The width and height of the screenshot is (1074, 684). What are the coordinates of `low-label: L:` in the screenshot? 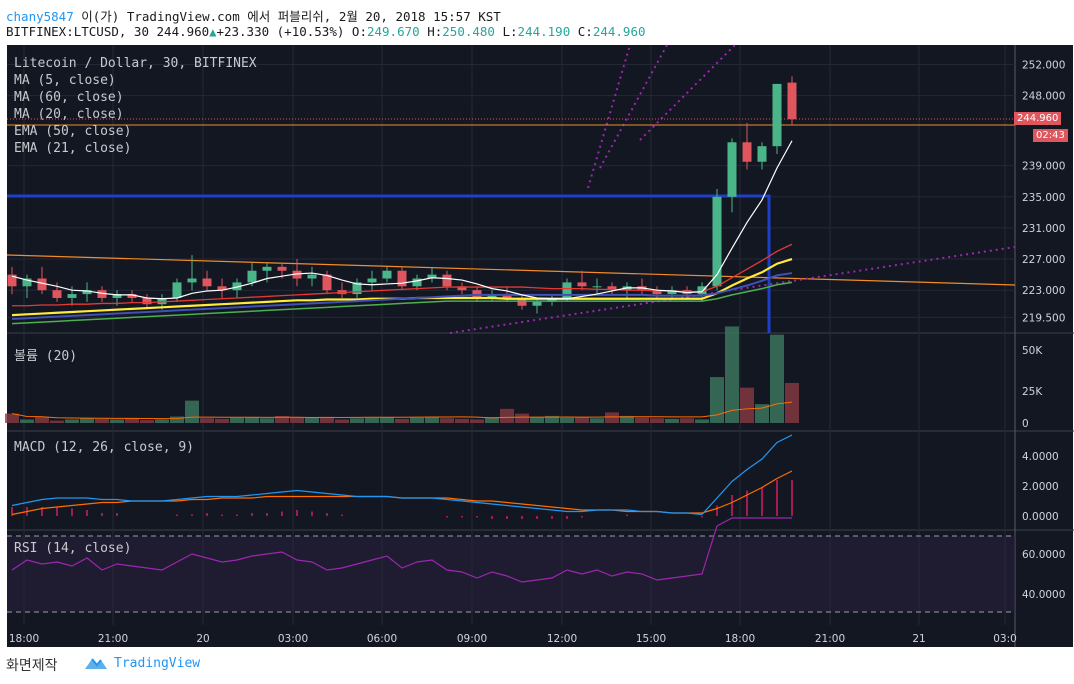 It's located at (510, 31).